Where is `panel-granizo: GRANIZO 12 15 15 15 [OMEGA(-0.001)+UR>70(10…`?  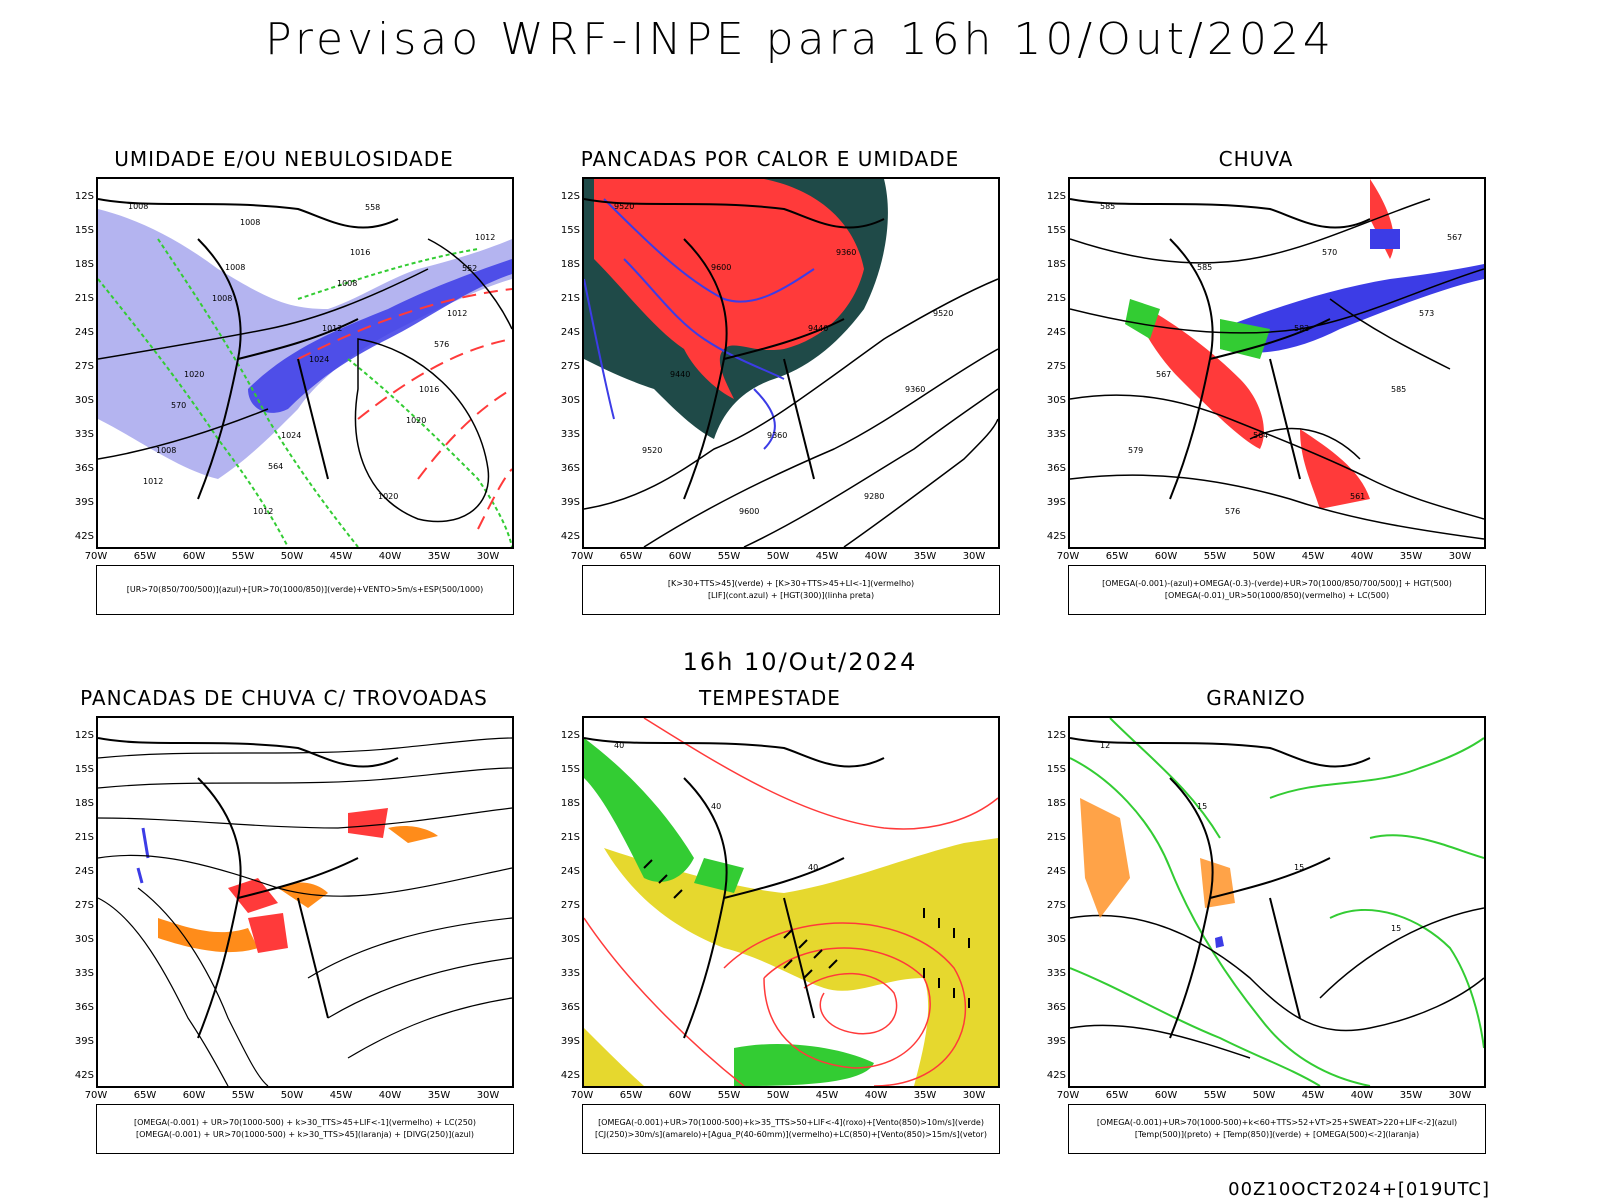 panel-granizo: GRANIZO 12 15 15 15 [OMEGA(-0.001)+UR>70(10… is located at coordinates (1256, 926).